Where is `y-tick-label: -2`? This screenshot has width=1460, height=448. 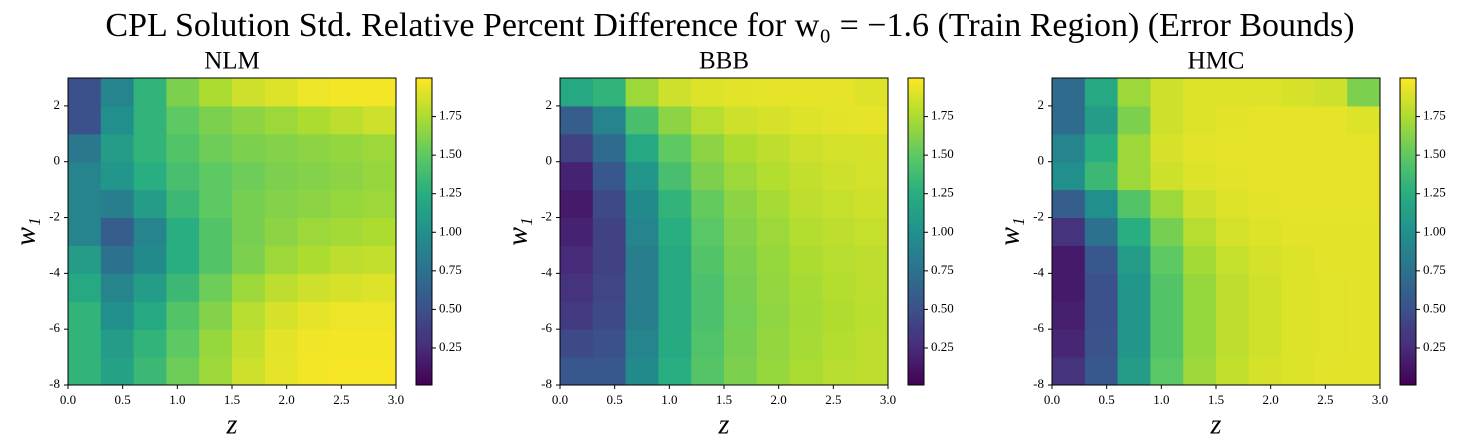
y-tick-label: -2 is located at coordinates (1038, 216).